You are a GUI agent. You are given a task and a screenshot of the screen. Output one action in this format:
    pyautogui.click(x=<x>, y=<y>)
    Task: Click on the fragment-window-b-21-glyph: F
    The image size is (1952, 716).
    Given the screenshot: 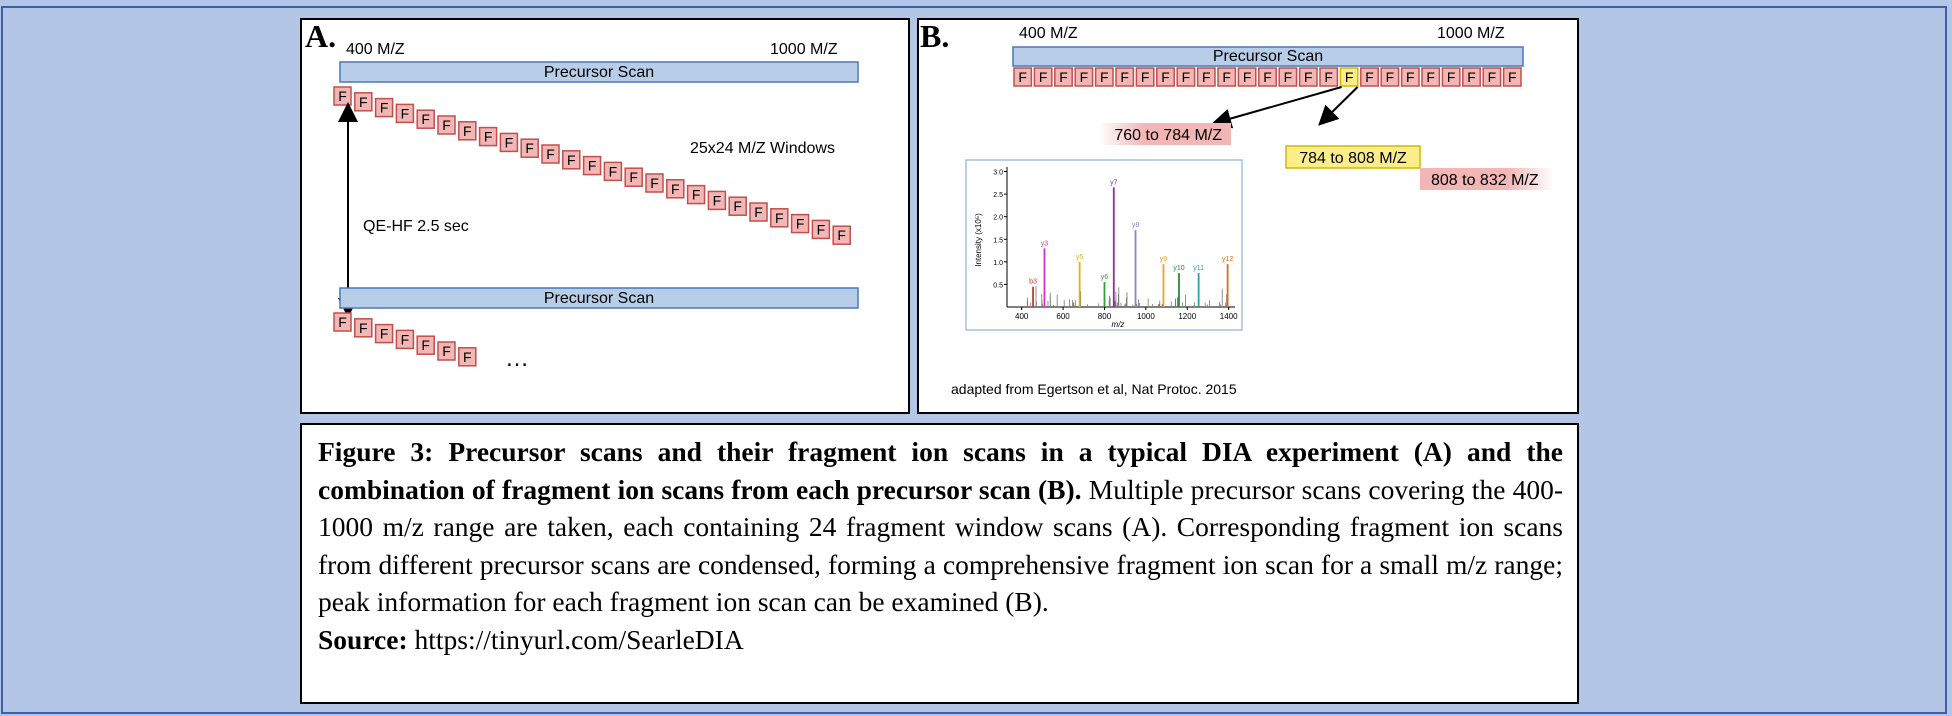 What is the action you would take?
    pyautogui.click(x=1430, y=77)
    